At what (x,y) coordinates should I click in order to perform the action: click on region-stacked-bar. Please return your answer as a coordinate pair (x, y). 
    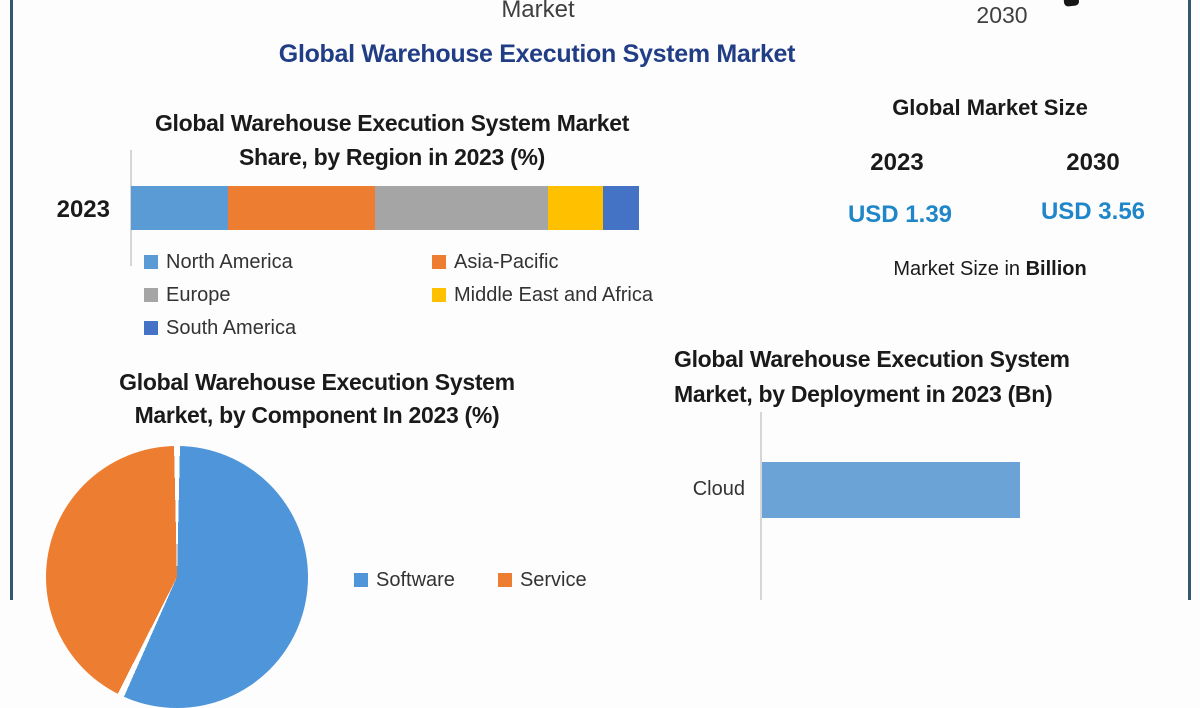
    Looking at the image, I should click on (385, 208).